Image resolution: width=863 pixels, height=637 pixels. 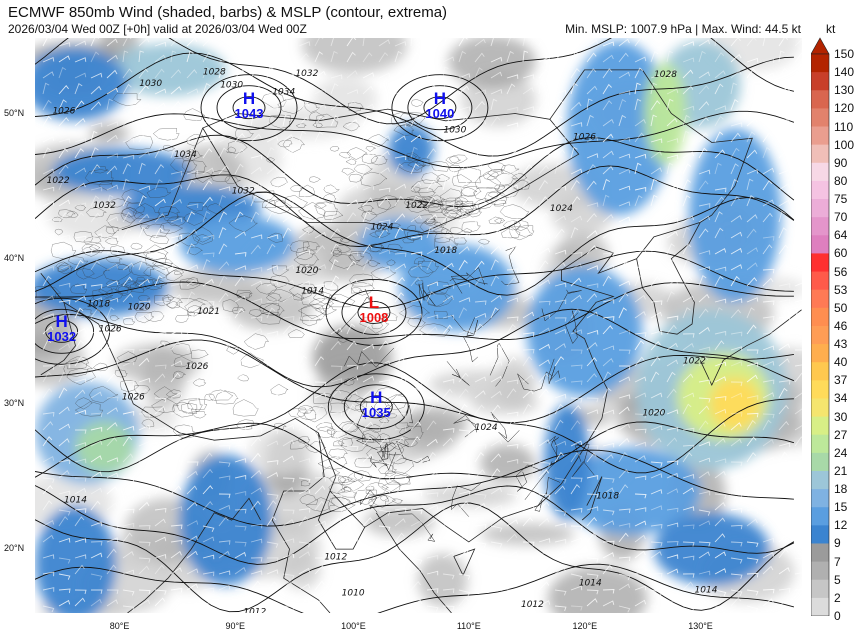 I want to click on high-pressure-center: H 1032, so click(x=61, y=328).